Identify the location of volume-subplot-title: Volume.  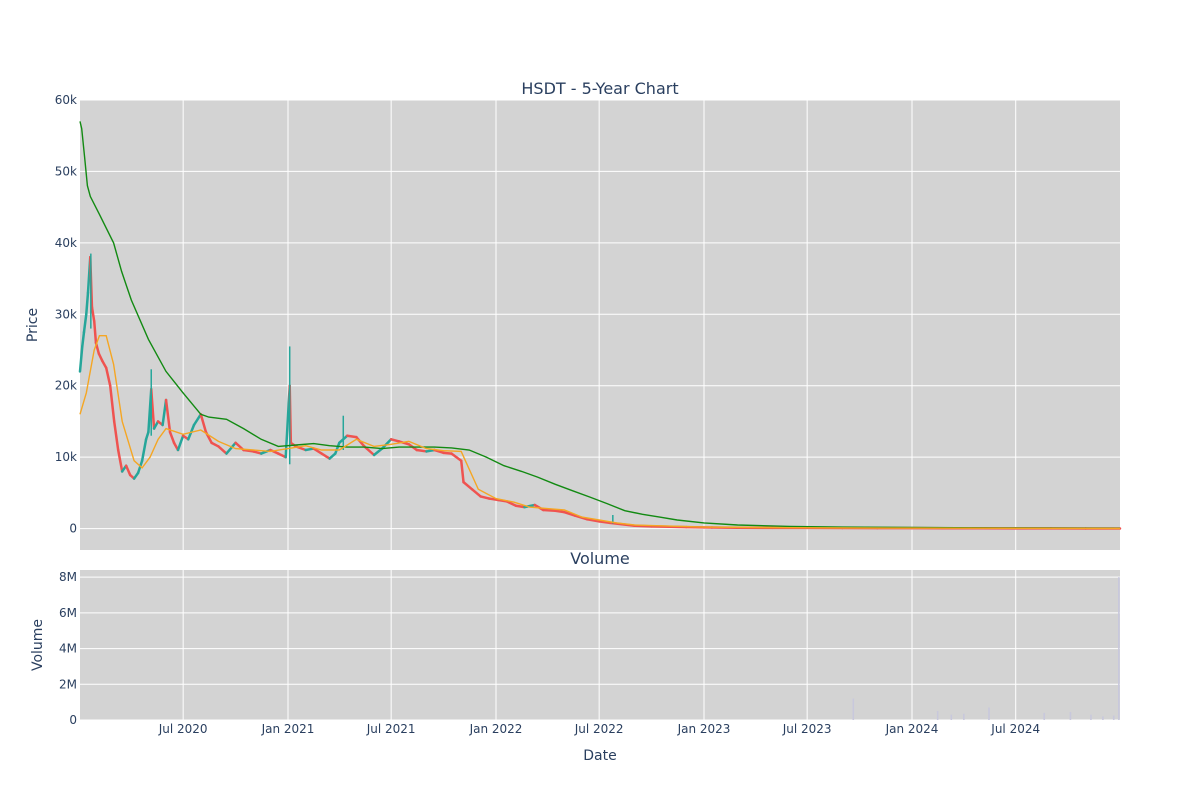
(600, 558).